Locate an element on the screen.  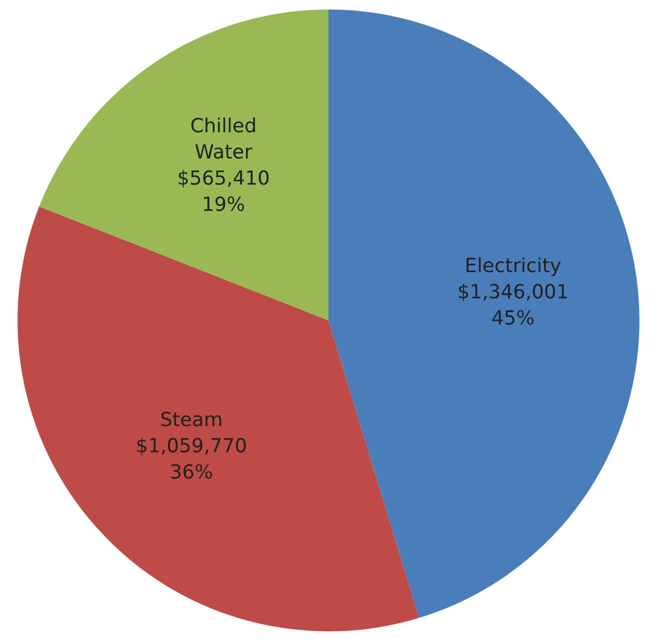
data-label: $565,410 19% is located at coordinates (223, 191).